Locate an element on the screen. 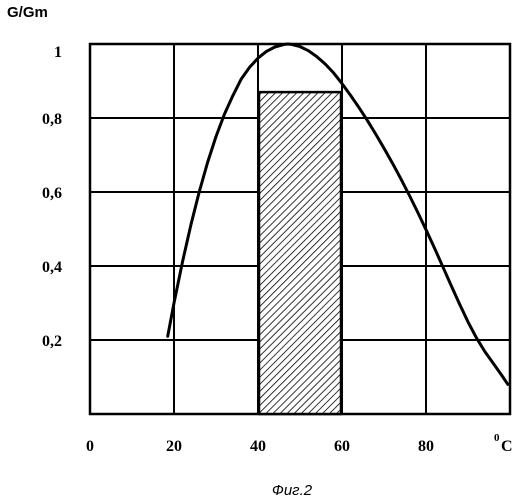 The width and height of the screenshot is (523, 499). x-tick-labels: 0 20 40 60 80 is located at coordinates (260, 446).